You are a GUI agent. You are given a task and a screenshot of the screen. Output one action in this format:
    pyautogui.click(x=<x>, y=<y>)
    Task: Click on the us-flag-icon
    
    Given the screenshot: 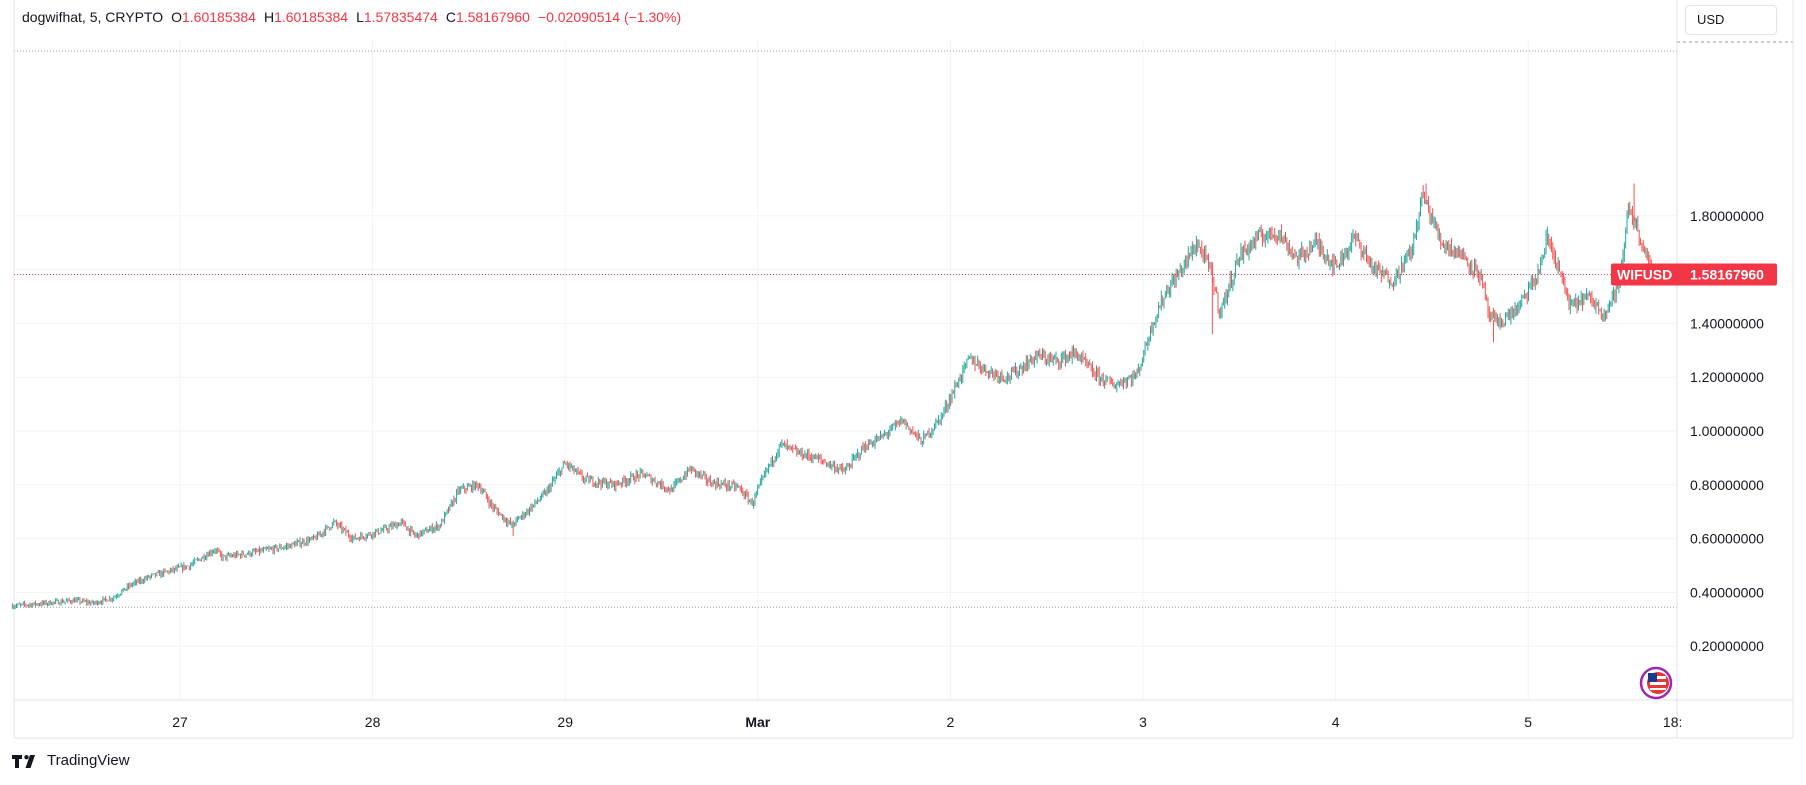 What is the action you would take?
    pyautogui.click(x=1656, y=683)
    